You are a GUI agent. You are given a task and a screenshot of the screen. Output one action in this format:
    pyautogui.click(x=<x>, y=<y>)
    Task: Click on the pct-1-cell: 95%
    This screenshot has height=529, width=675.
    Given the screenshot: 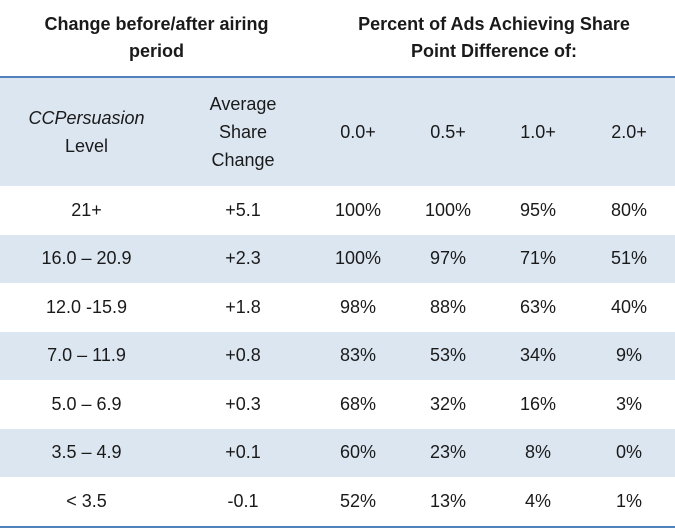 What is the action you would take?
    pyautogui.click(x=538, y=210)
    